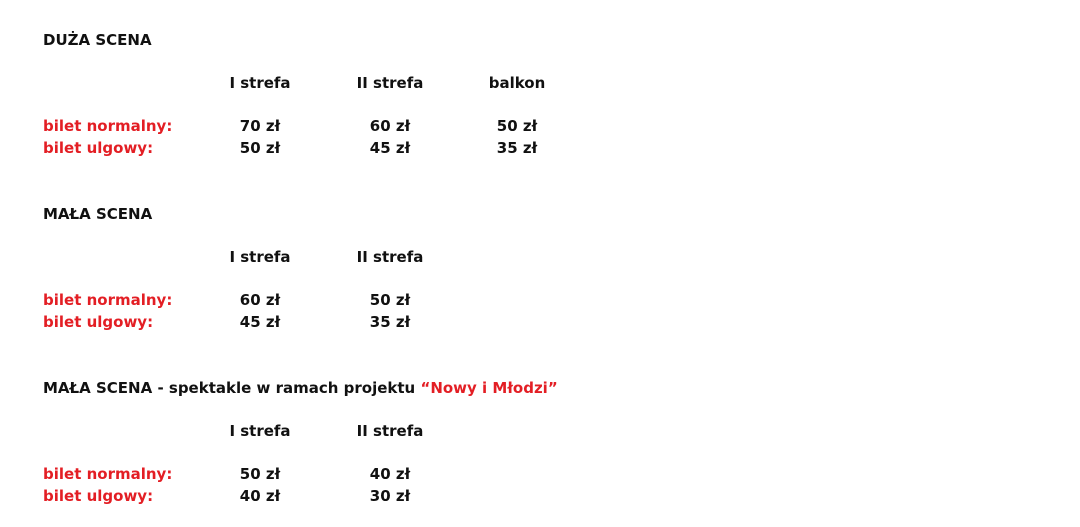 This screenshot has height=527, width=1080. I want to click on section-title-text: MAŁA SCENA - spektakle w ramach projektu, so click(232, 388).